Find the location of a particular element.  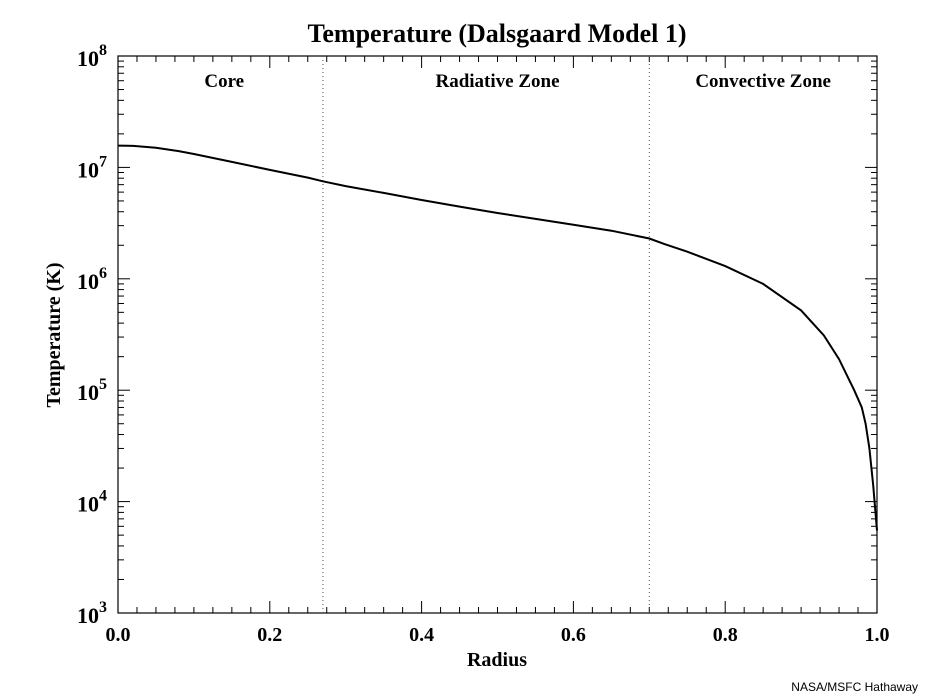

y-tick-exponent: 3 is located at coordinates (103, 607).